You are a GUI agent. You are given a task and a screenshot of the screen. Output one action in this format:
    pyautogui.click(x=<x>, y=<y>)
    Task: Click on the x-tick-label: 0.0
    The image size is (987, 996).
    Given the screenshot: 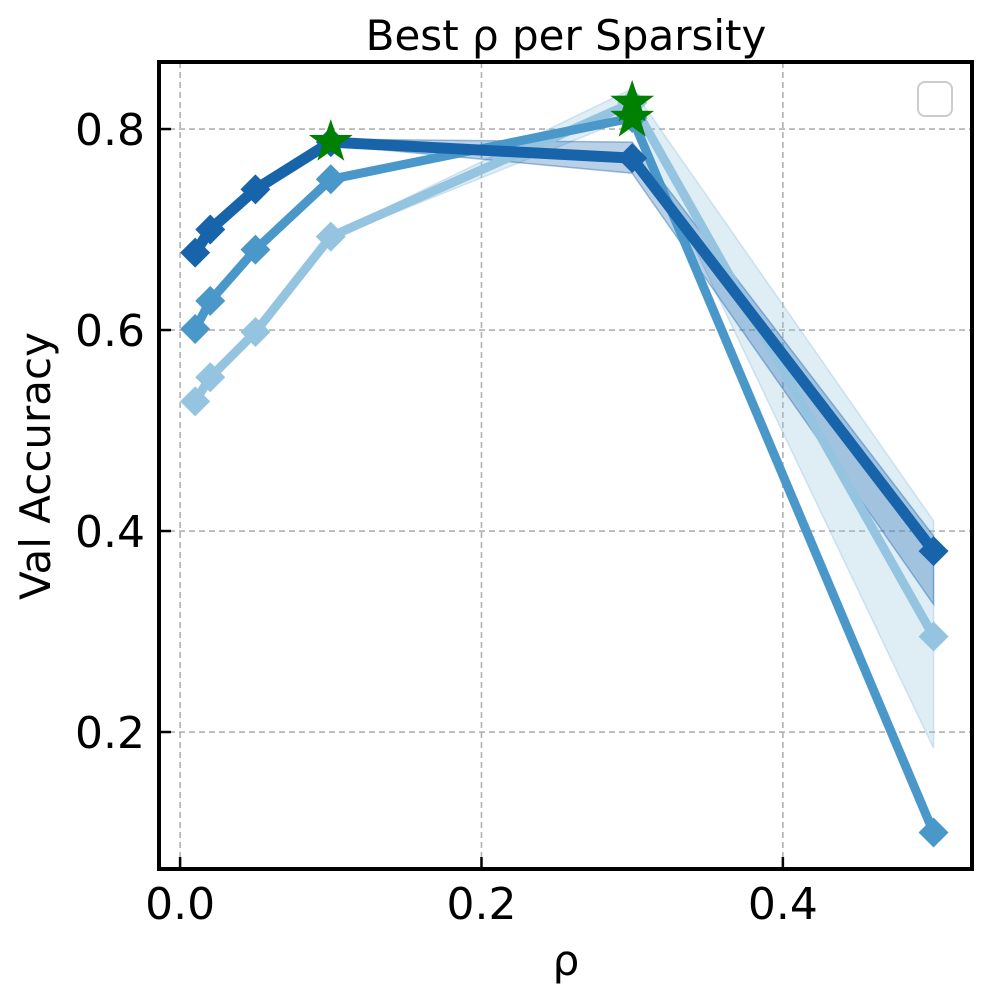 What is the action you would take?
    pyautogui.click(x=180, y=904)
    